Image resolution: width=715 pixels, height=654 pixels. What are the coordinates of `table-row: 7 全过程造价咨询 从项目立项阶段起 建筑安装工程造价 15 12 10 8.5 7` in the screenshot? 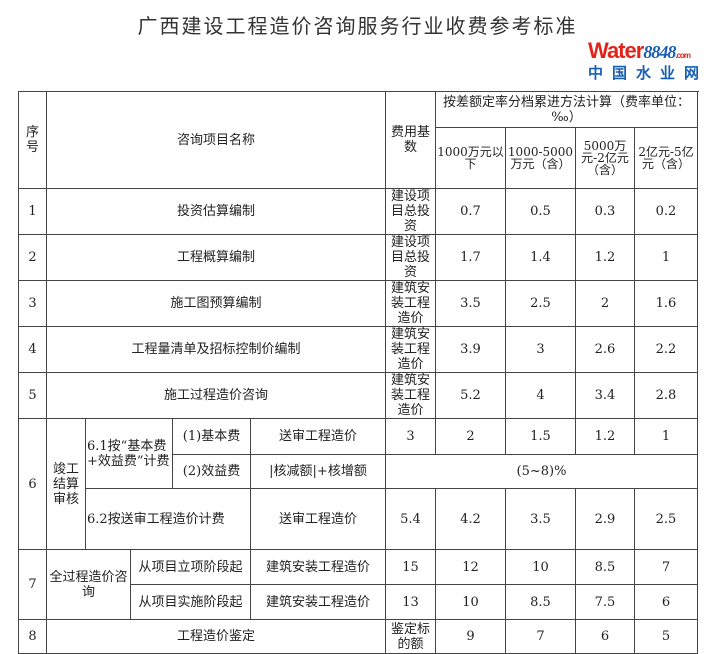 It's located at (358, 584).